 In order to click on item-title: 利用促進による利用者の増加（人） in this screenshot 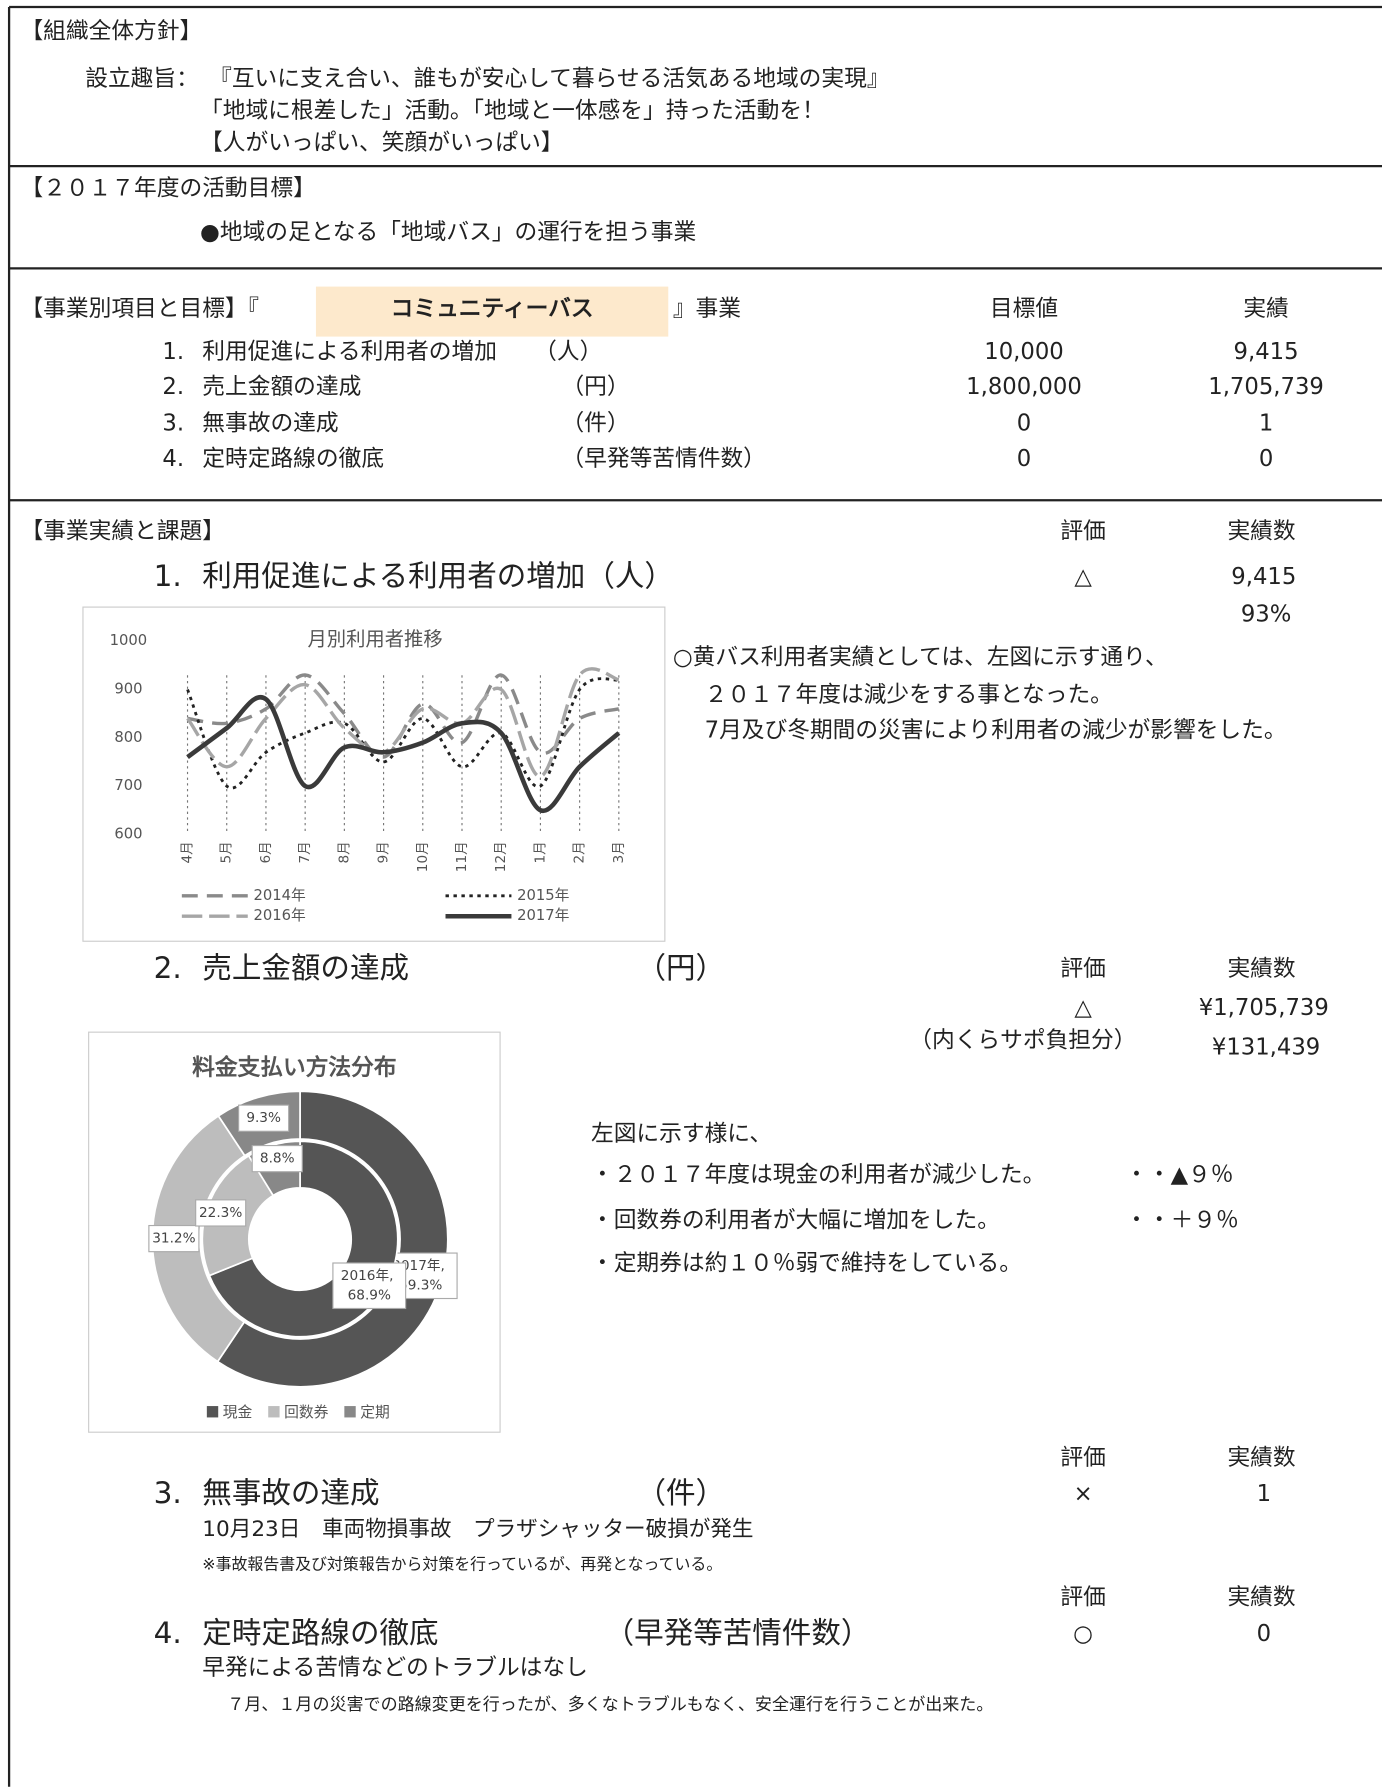, I will do `click(438, 576)`.